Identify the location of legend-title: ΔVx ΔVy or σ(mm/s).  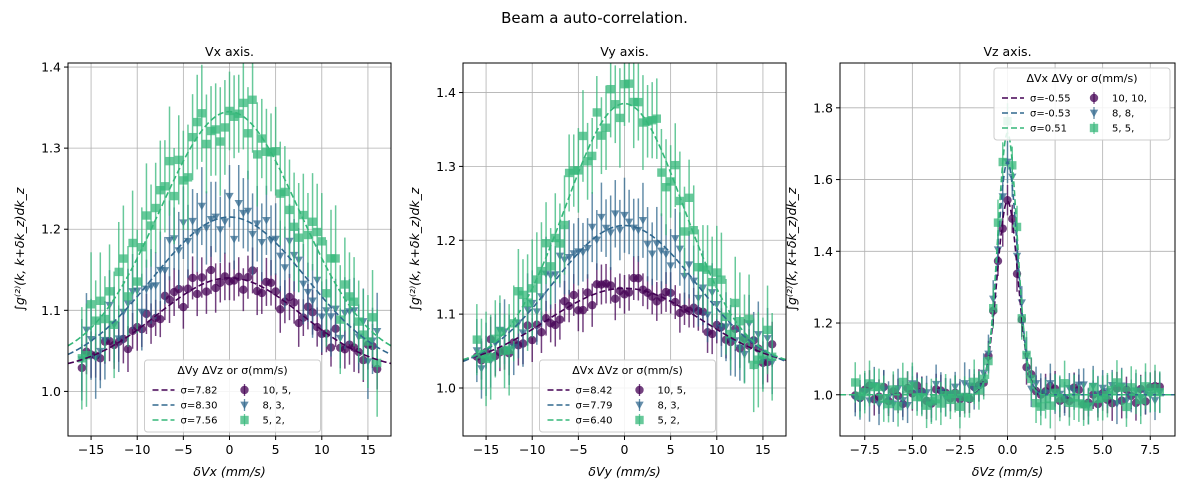
(1082, 78).